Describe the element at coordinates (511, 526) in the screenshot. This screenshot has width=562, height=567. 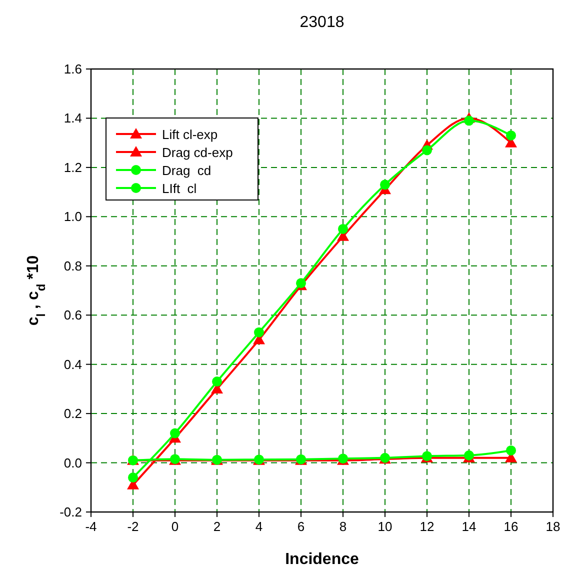
I see `x-tick-label: 16` at that location.